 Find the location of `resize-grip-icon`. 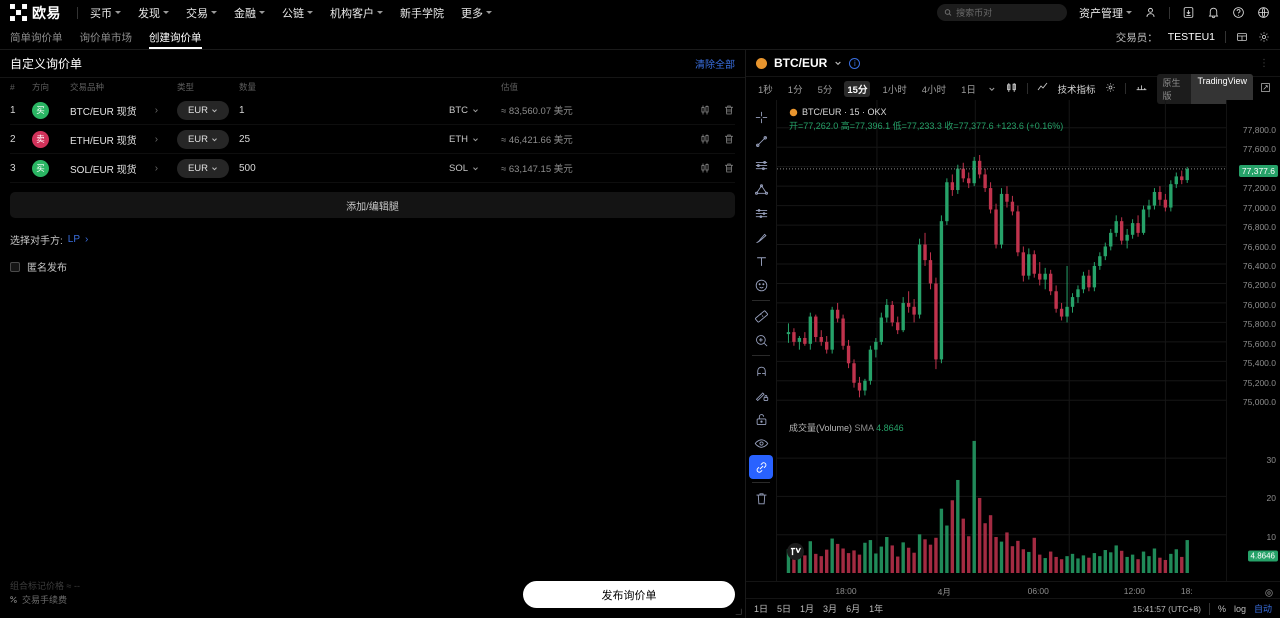

resize-grip-icon is located at coordinates (738, 611).